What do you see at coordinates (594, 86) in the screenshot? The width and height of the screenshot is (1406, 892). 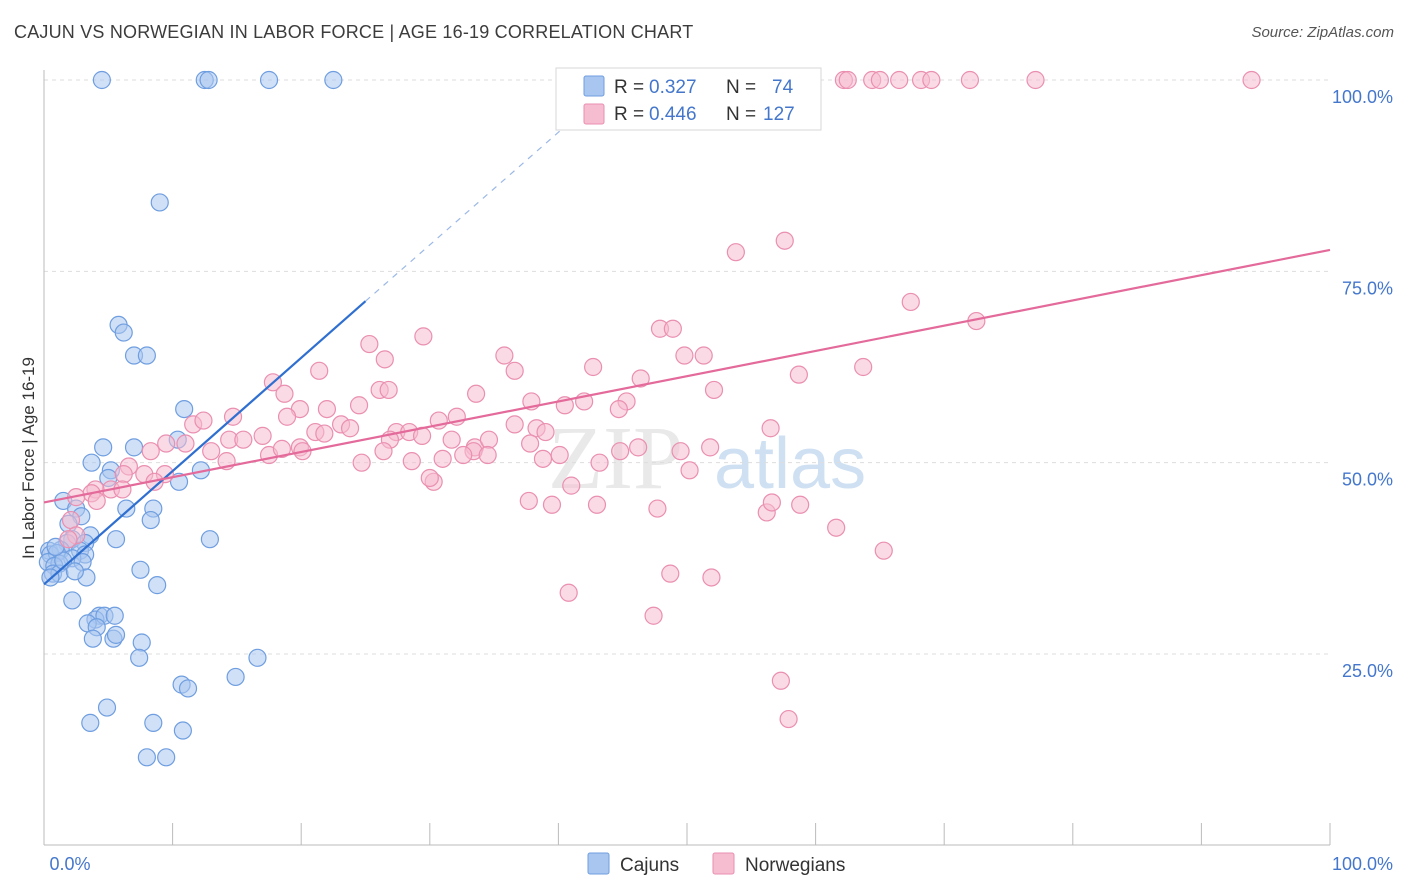 I see `legend-swatch-cajun` at bounding box center [594, 86].